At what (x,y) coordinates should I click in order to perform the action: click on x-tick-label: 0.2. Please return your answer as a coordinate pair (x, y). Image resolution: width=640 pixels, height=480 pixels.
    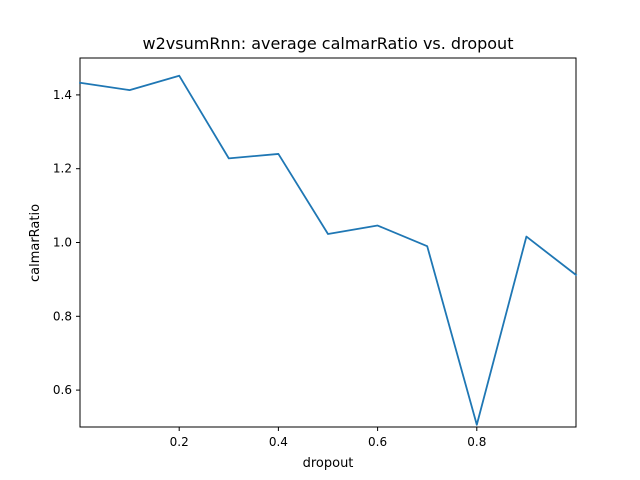
    Looking at the image, I should click on (179, 442).